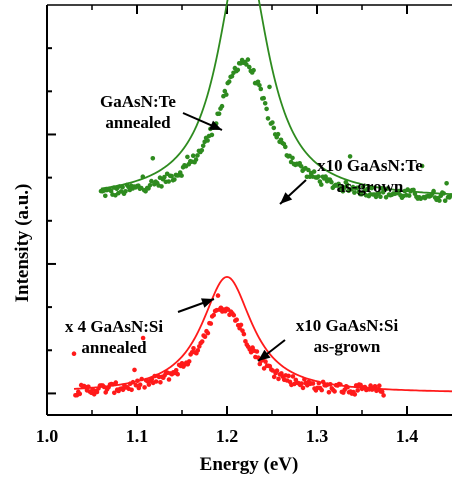 The image size is (452, 480). Describe the element at coordinates (138, 101) in the screenshot. I see `annotation-gaasn-te-annealed-line1: GaAsN:Te` at that location.